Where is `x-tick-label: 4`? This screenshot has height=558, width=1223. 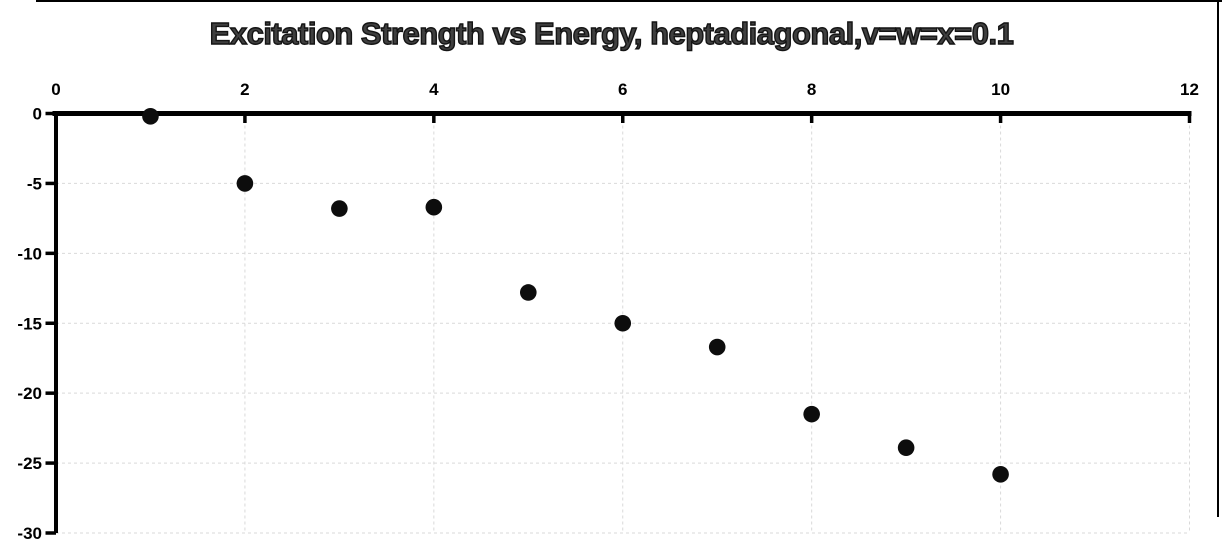
x-tick-label: 4 is located at coordinates (434, 89).